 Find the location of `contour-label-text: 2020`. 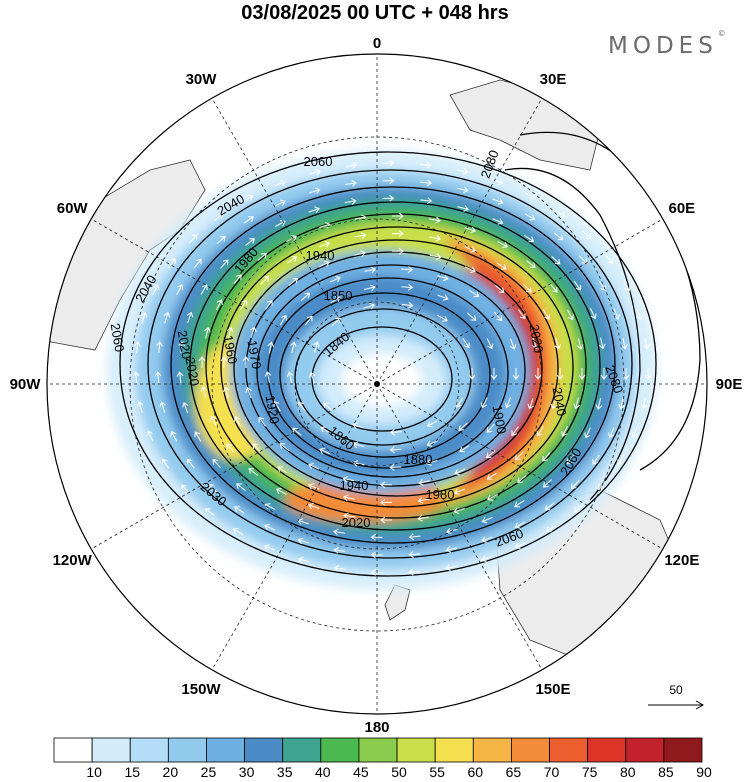

contour-label-text: 2020 is located at coordinates (356, 522).